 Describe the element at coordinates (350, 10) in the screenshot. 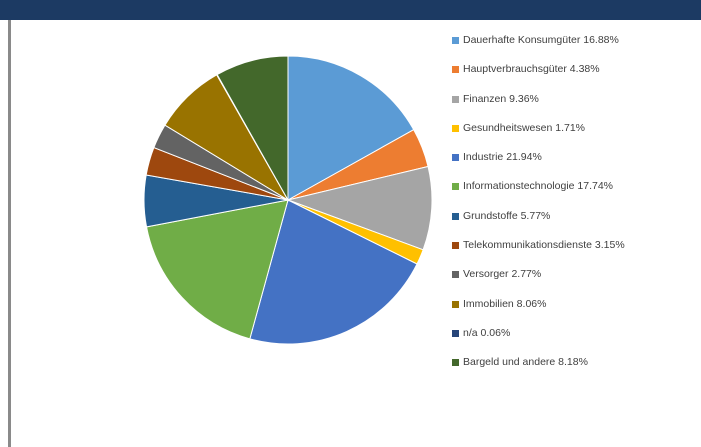

I see `header-bar` at that location.